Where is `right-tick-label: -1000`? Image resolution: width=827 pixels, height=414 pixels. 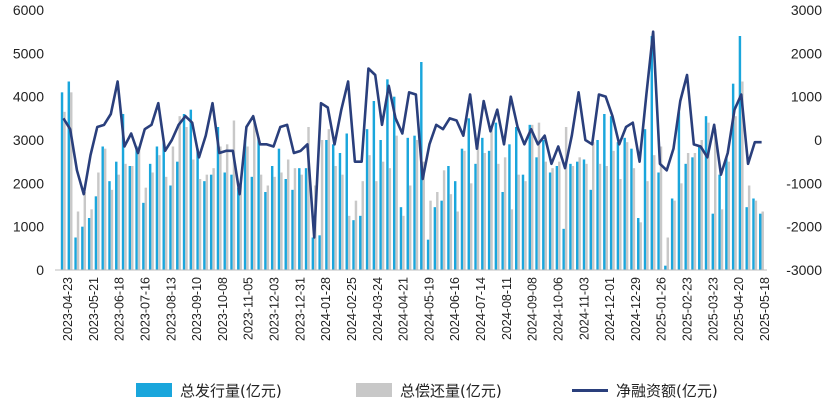
right-tick-label: -1000 is located at coordinates (804, 183).